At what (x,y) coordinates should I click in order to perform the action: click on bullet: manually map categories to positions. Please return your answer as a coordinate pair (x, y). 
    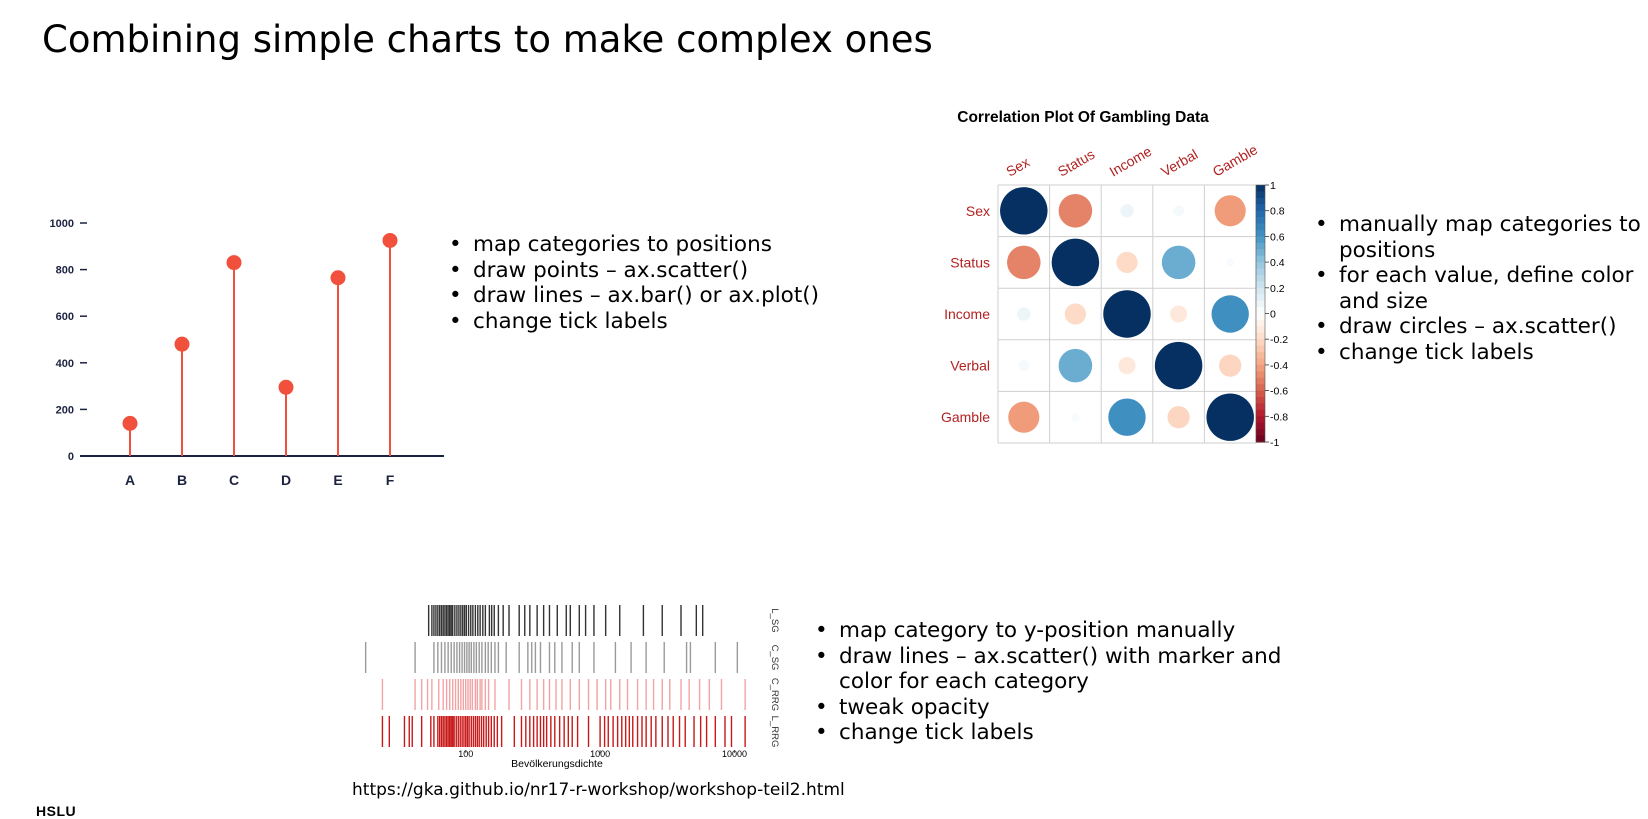
    Looking at the image, I should click on (1480, 237).